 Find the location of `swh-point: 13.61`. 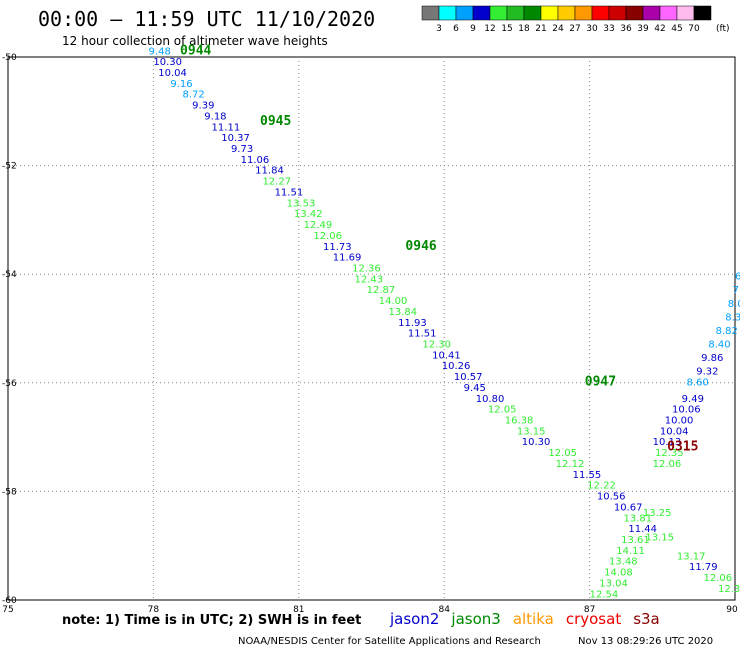

swh-point: 13.61 is located at coordinates (635, 540).